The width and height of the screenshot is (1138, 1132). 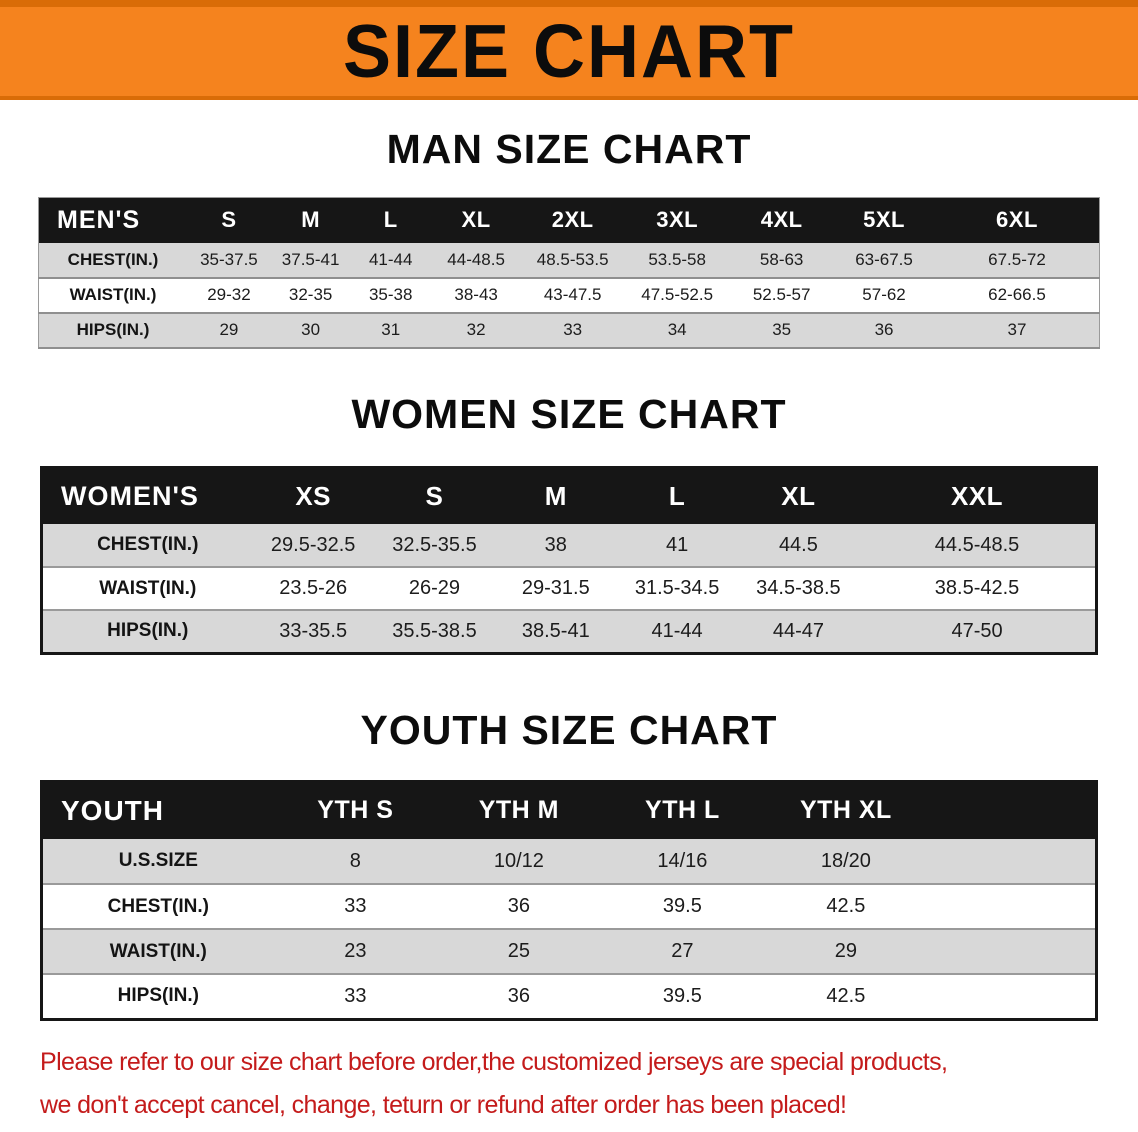 I want to click on size-cell: 38.5-42.5, so click(x=978, y=589).